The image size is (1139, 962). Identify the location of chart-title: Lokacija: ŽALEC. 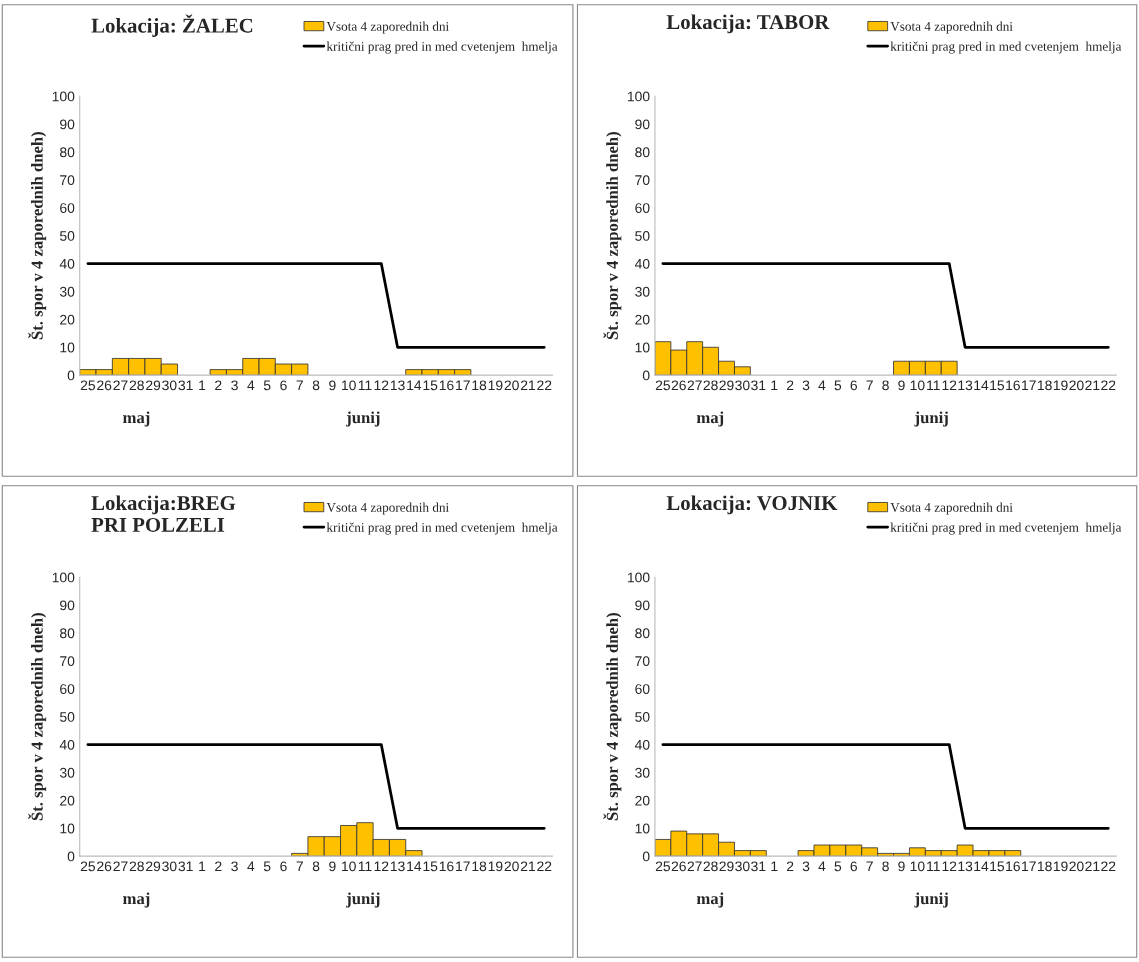
(172, 25).